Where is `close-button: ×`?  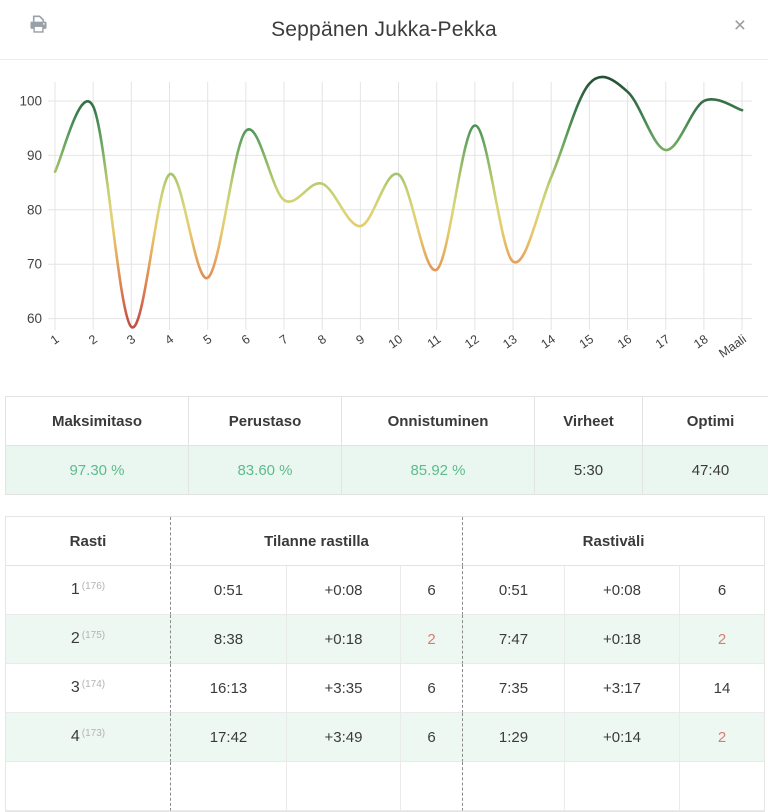 close-button: × is located at coordinates (740, 25).